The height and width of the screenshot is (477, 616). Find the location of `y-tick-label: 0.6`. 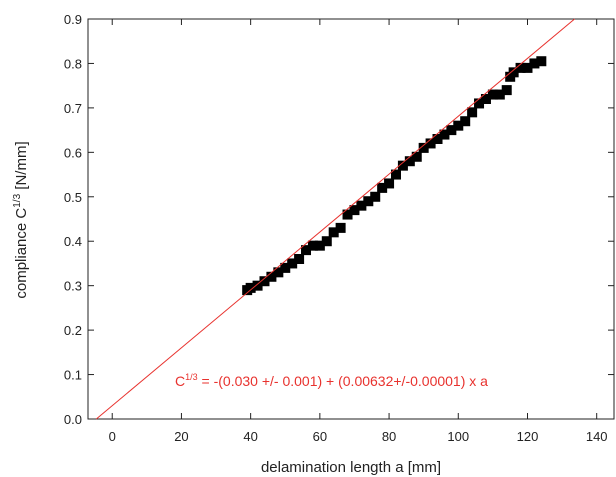

y-tick-label: 0.6 is located at coordinates (73, 152).